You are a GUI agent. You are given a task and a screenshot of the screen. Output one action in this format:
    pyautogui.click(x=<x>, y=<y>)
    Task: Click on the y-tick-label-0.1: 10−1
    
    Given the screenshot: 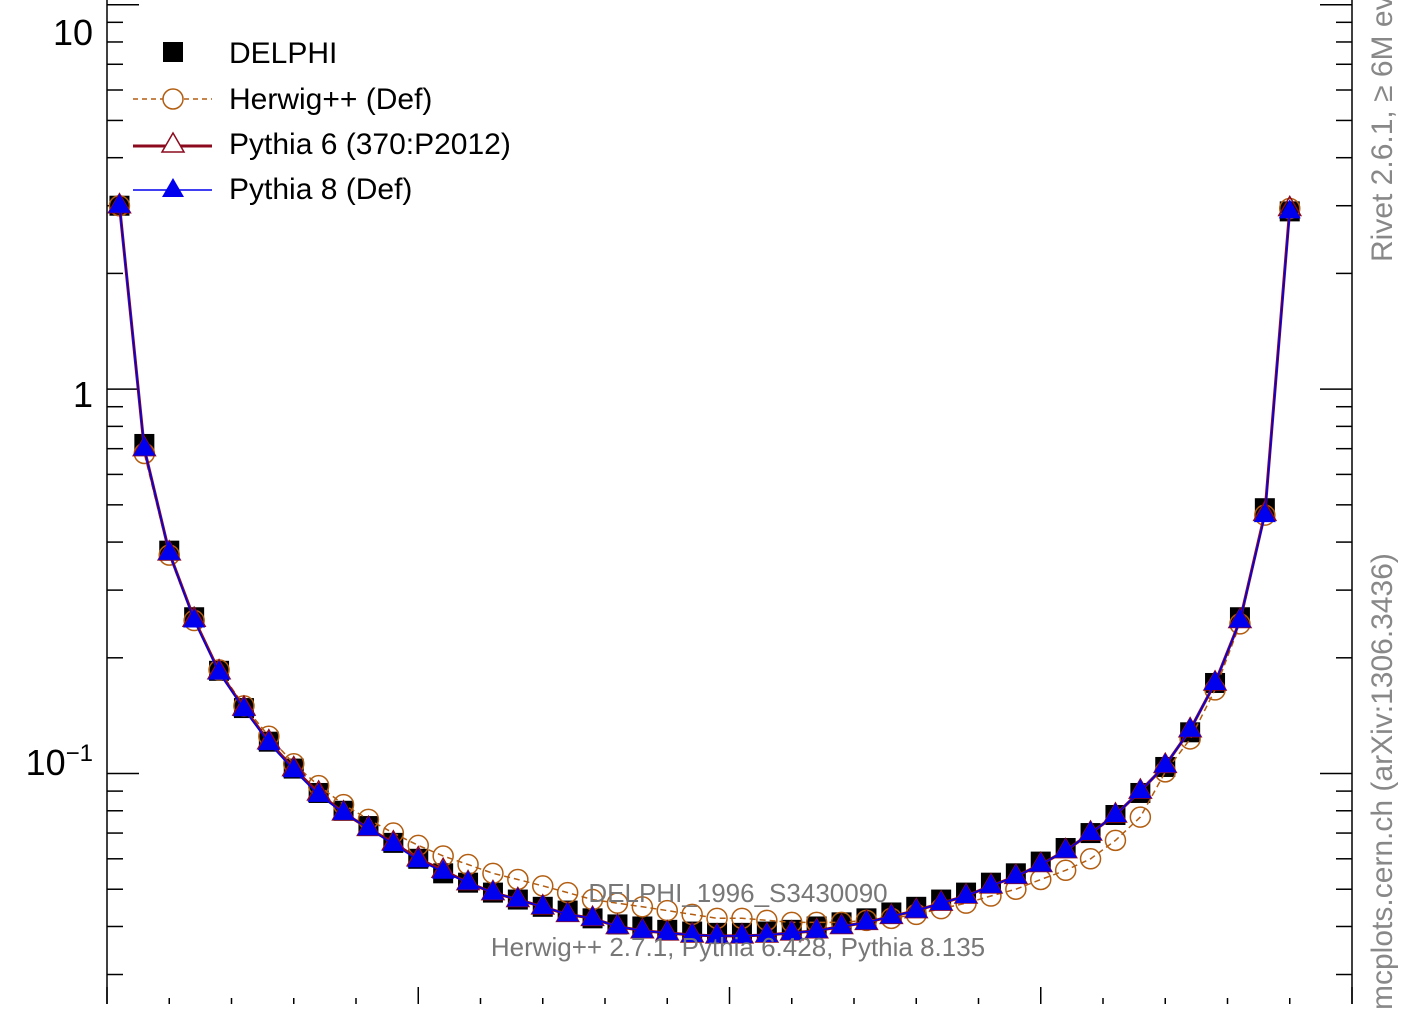 What is the action you would take?
    pyautogui.click(x=59, y=761)
    